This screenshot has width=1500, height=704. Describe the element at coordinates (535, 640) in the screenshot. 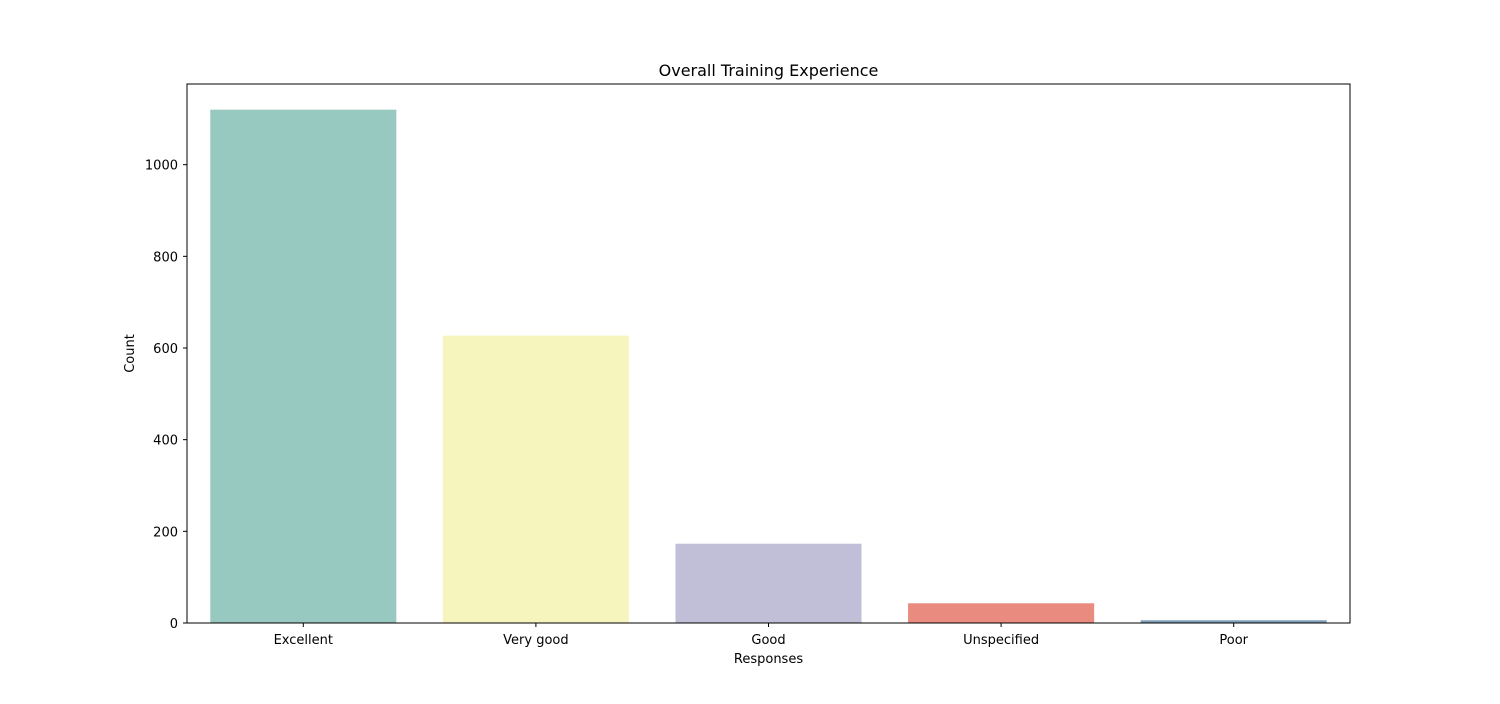

I see `x-tick-label: Very good` at that location.